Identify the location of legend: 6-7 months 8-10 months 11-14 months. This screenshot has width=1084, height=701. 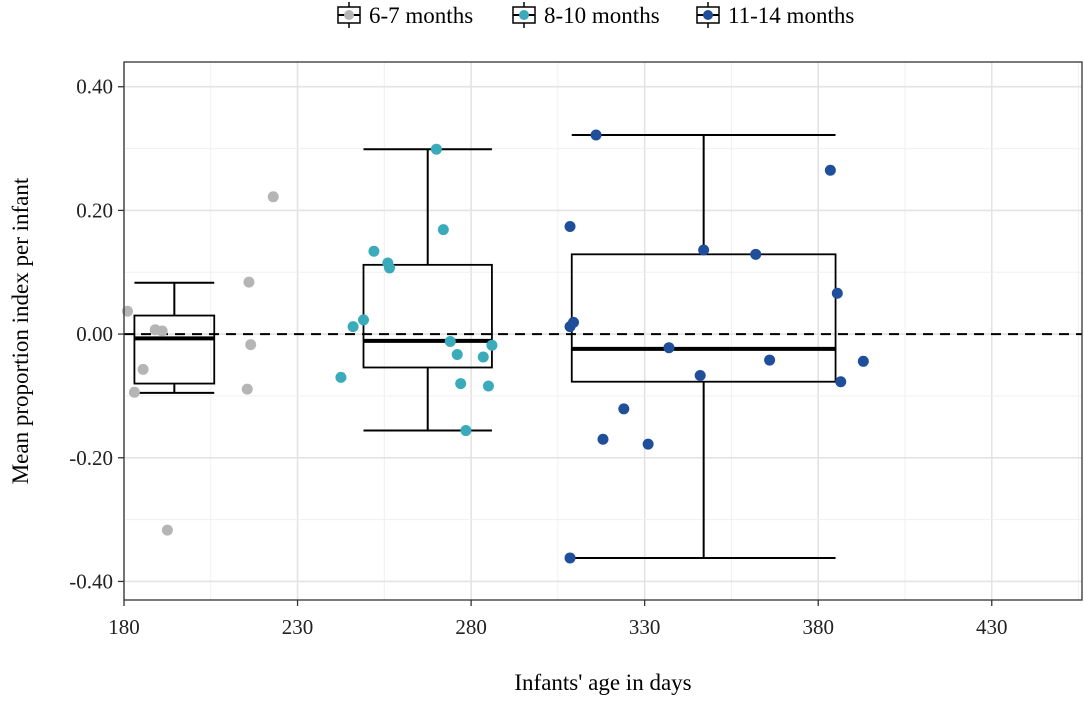
(595, 15).